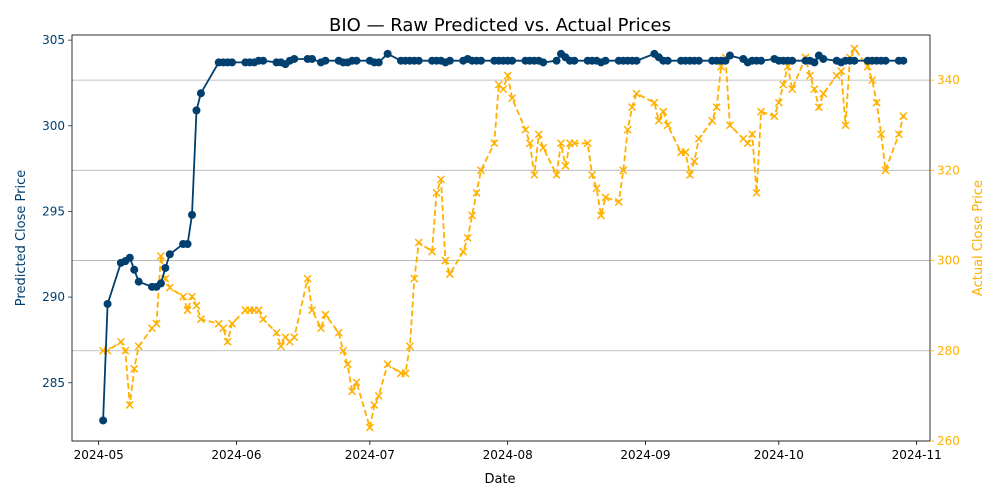 The image size is (1000, 500). I want to click on right-y-tick-label: 280, so click(948, 351).